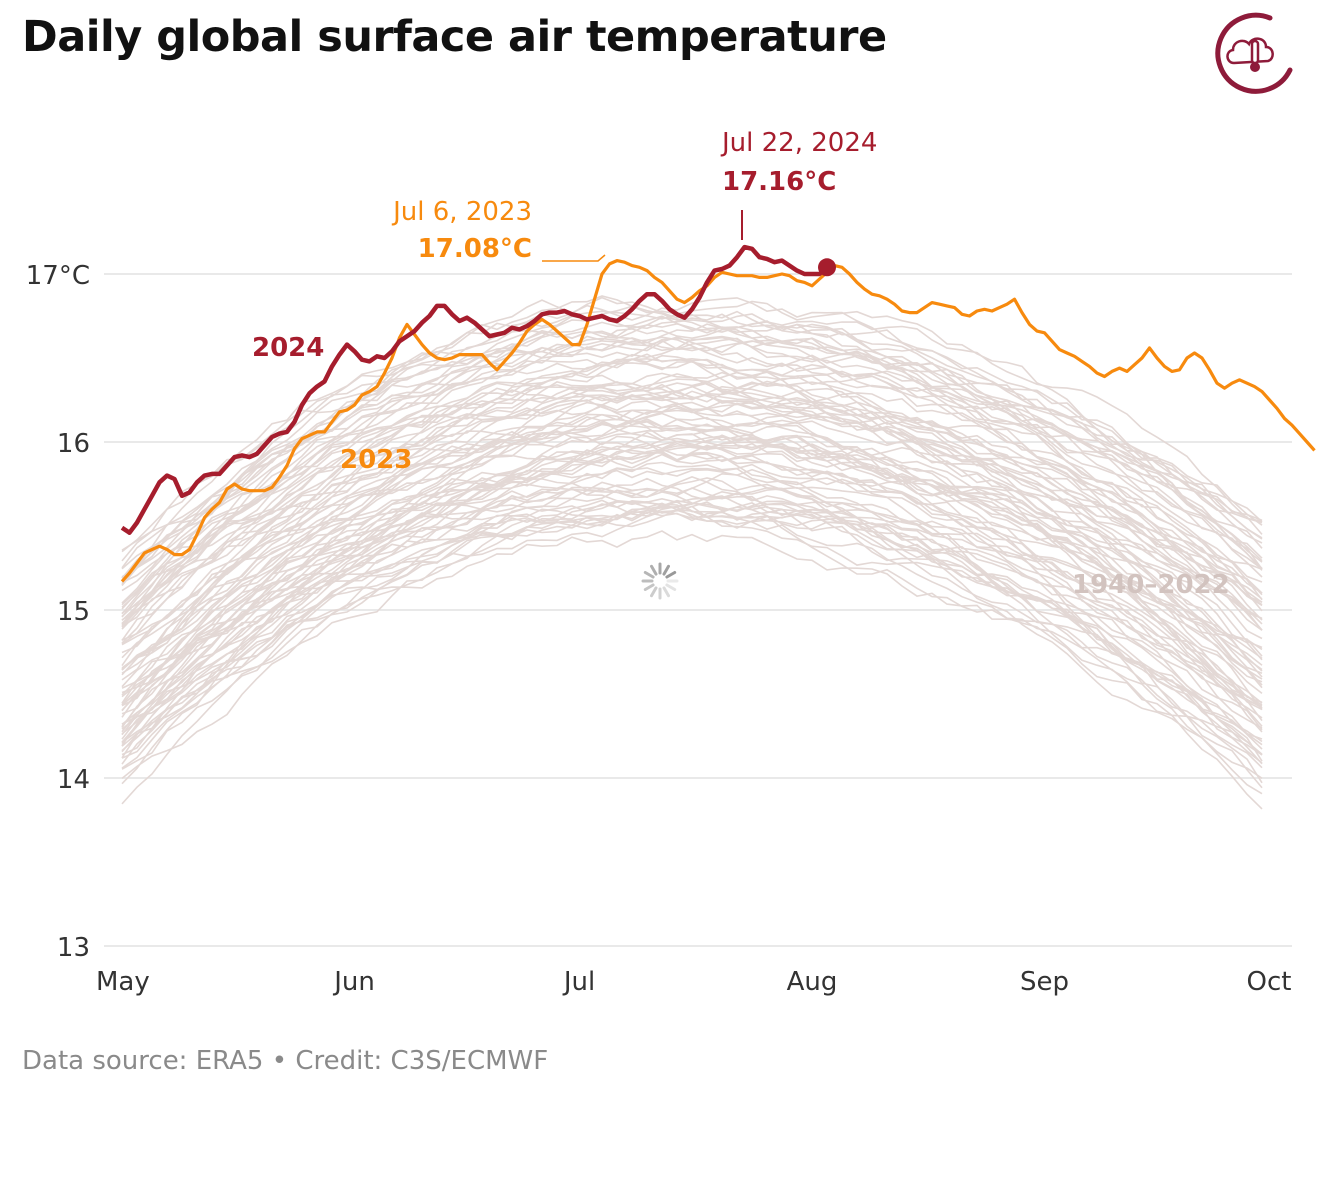 This screenshot has width=1318, height=1177. What do you see at coordinates (288, 348) in the screenshot?
I see `series-label-2024: 2024` at bounding box center [288, 348].